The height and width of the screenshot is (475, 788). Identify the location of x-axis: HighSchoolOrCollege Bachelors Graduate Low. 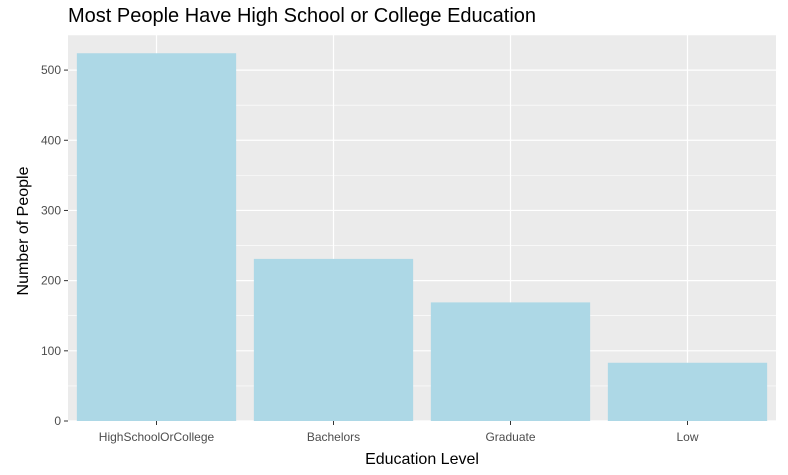
(399, 432).